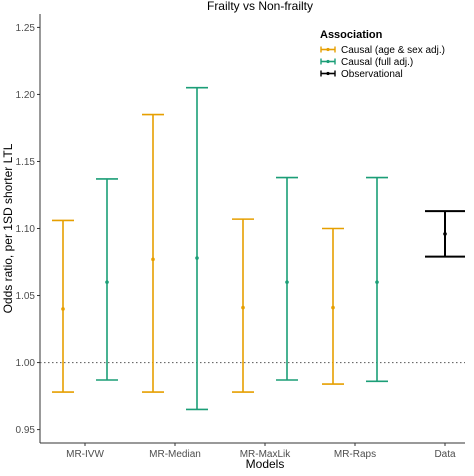  Describe the element at coordinates (355, 454) in the screenshot. I see `x-tick-label: MR-Raps` at that location.